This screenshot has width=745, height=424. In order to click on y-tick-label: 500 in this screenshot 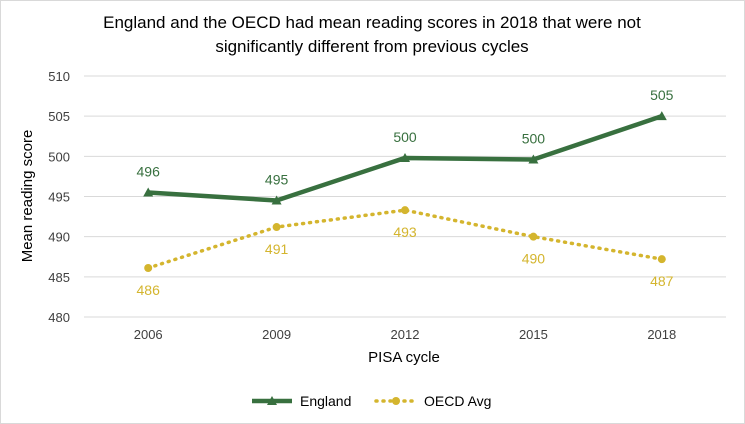, I will do `click(59, 156)`.